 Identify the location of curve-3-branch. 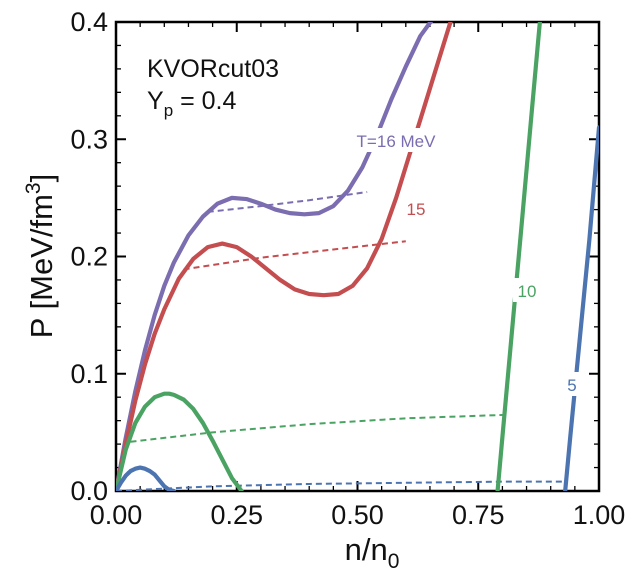
(581, 308).